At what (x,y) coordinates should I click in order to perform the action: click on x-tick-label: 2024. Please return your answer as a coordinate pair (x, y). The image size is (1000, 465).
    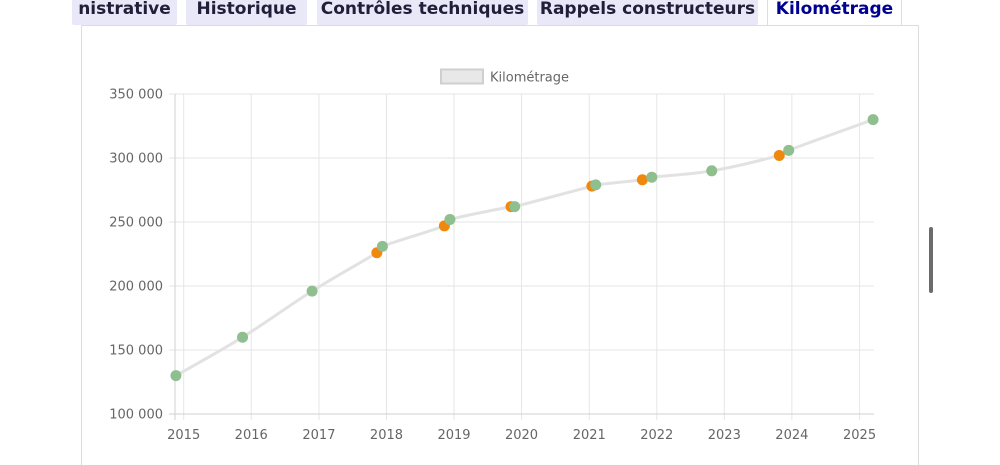
    Looking at the image, I should click on (791, 435).